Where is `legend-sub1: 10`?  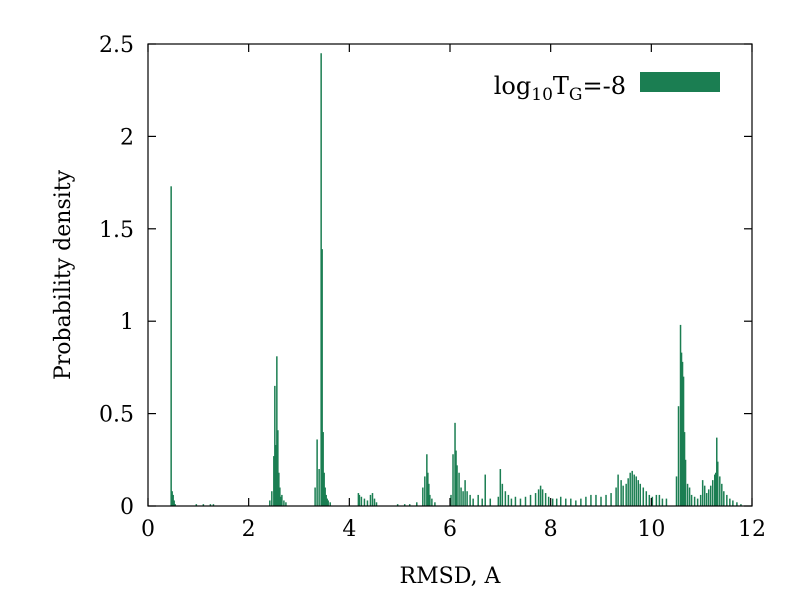 legend-sub1: 10 is located at coordinates (542, 95).